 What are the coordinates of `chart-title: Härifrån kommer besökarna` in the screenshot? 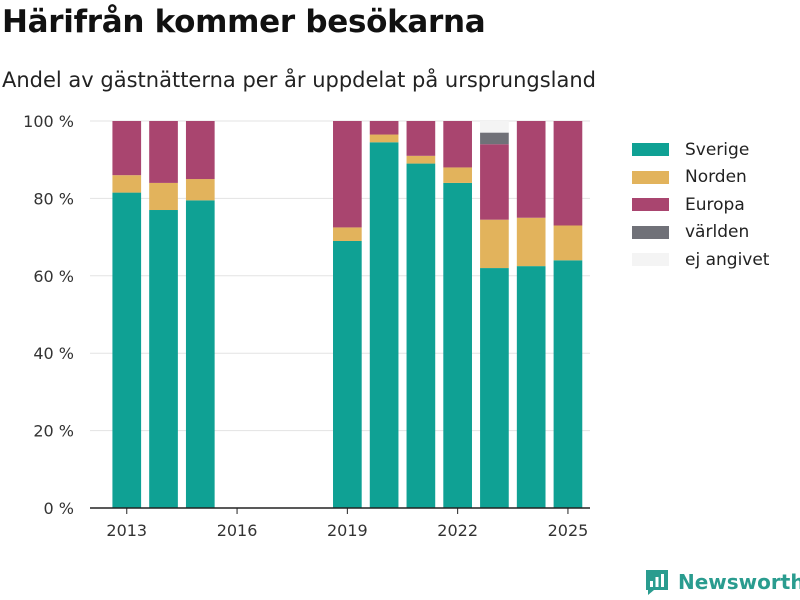 It's located at (244, 22).